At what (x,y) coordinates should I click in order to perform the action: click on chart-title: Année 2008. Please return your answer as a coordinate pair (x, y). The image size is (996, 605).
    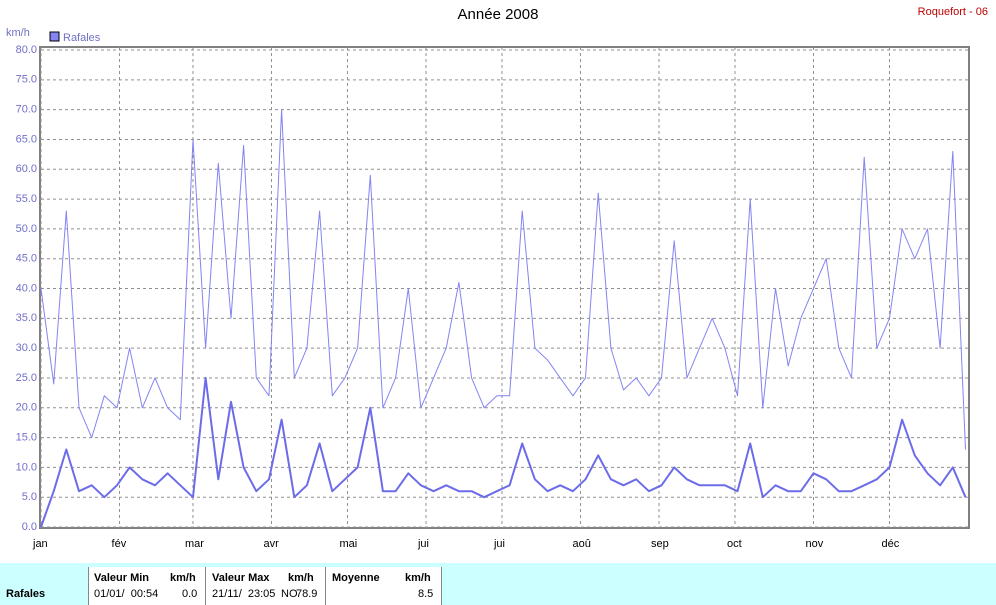
    Looking at the image, I should click on (498, 14).